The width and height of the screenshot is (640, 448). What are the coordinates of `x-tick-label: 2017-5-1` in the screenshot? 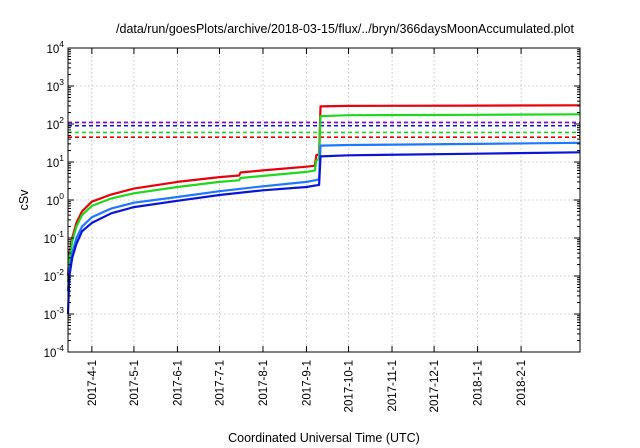 It's located at (135, 383).